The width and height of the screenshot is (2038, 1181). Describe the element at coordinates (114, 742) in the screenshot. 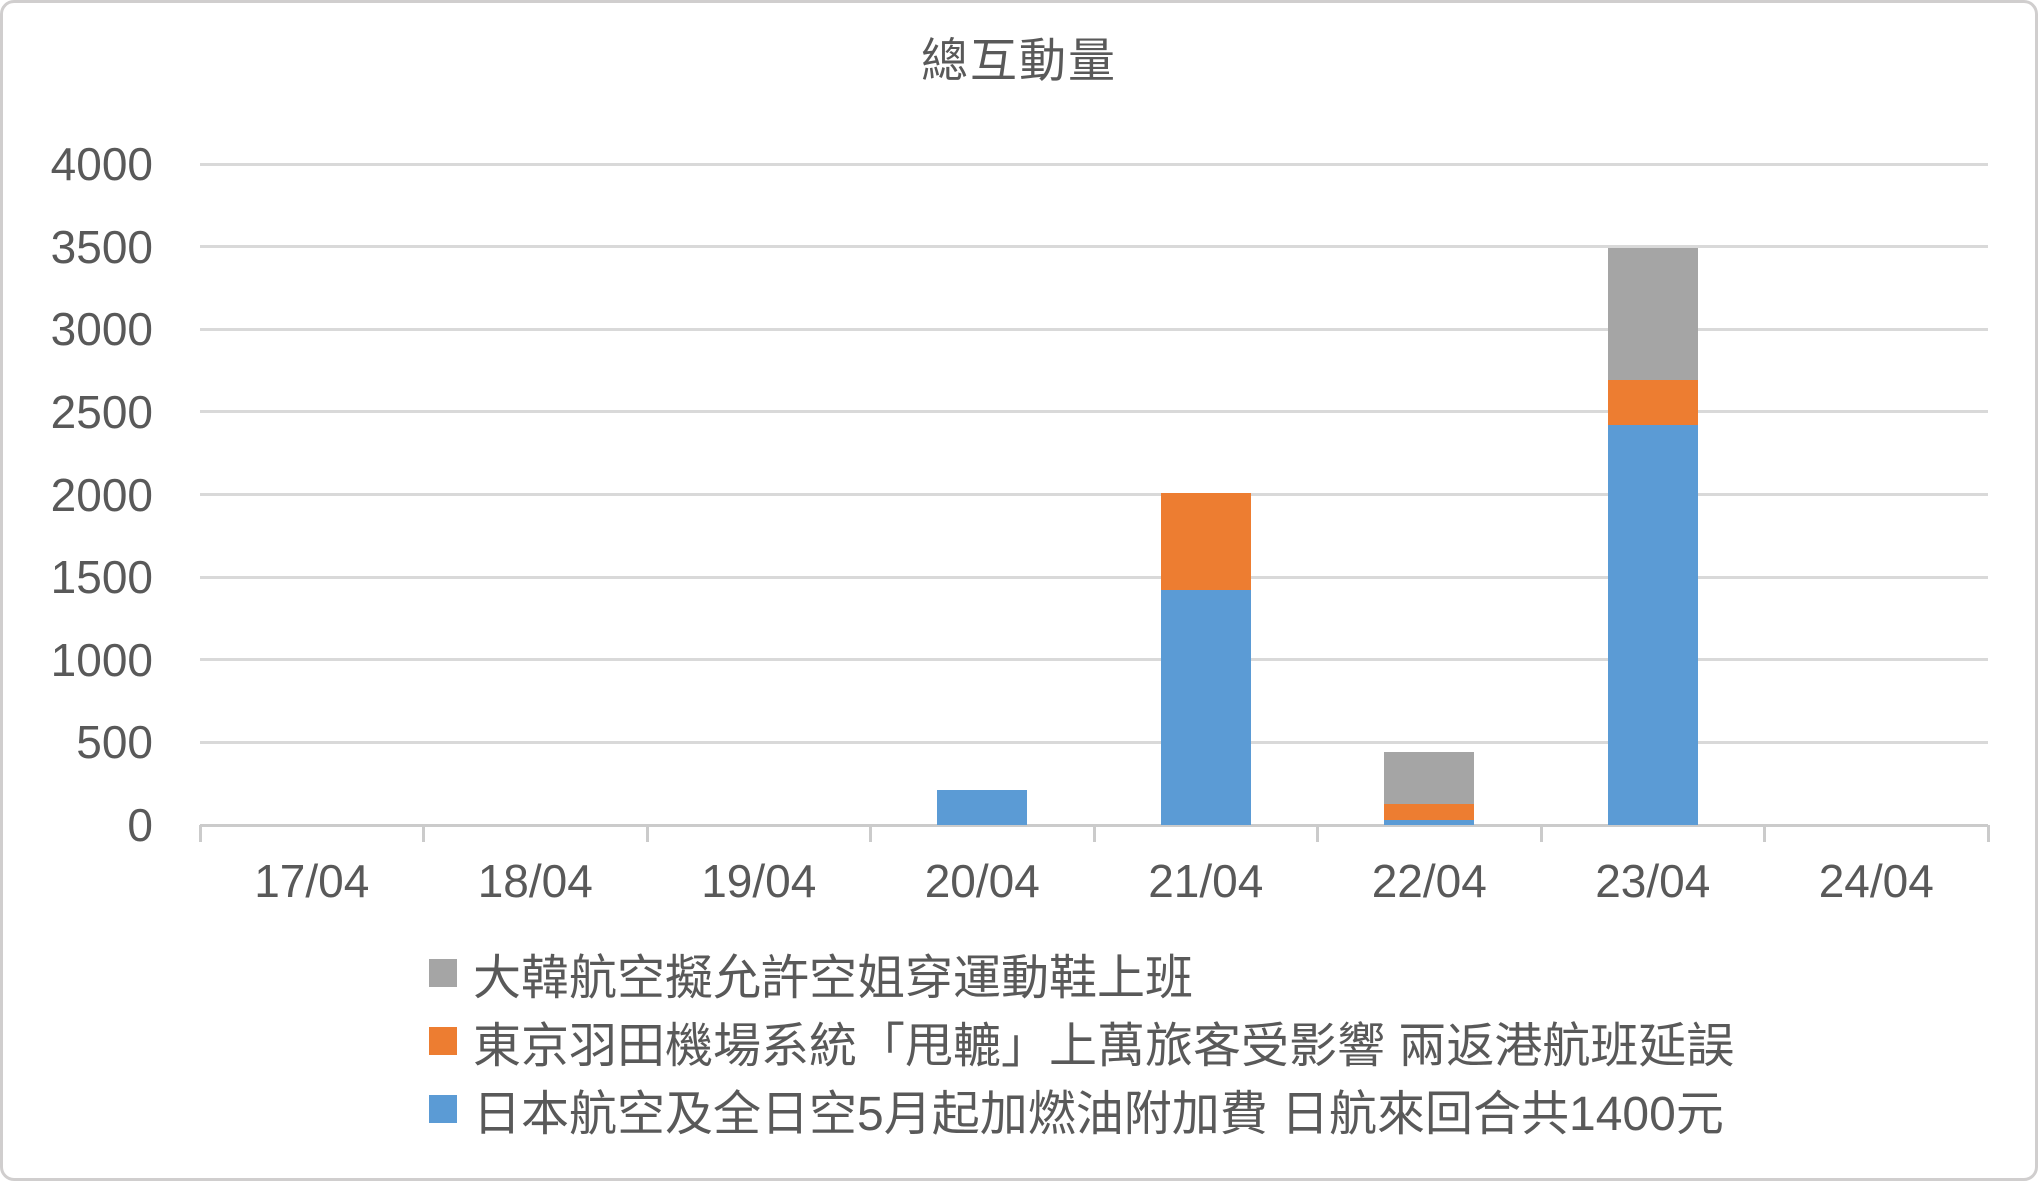

I see `y-axis-tick-label: 500` at that location.